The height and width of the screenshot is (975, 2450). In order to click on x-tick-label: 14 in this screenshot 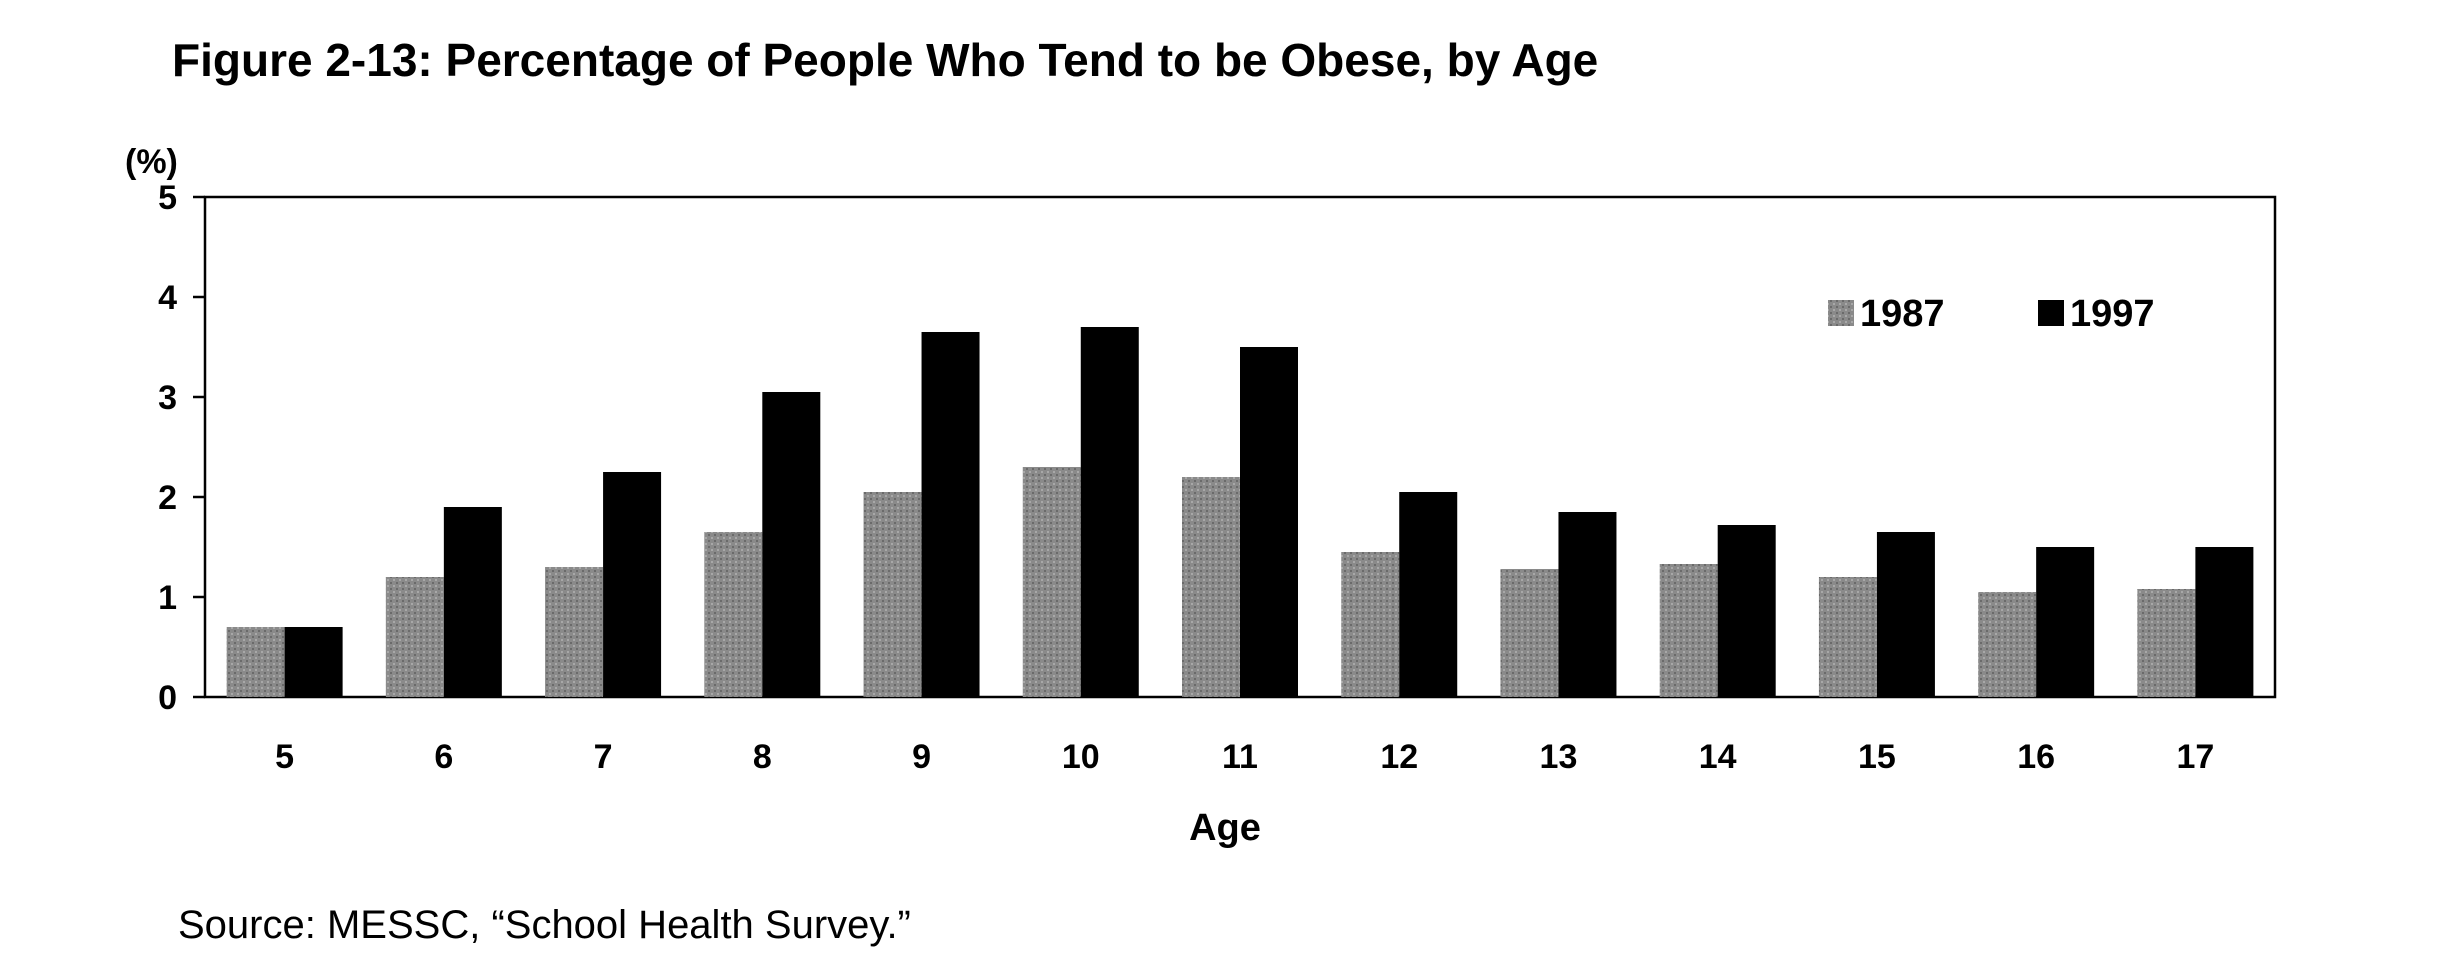, I will do `click(1718, 757)`.